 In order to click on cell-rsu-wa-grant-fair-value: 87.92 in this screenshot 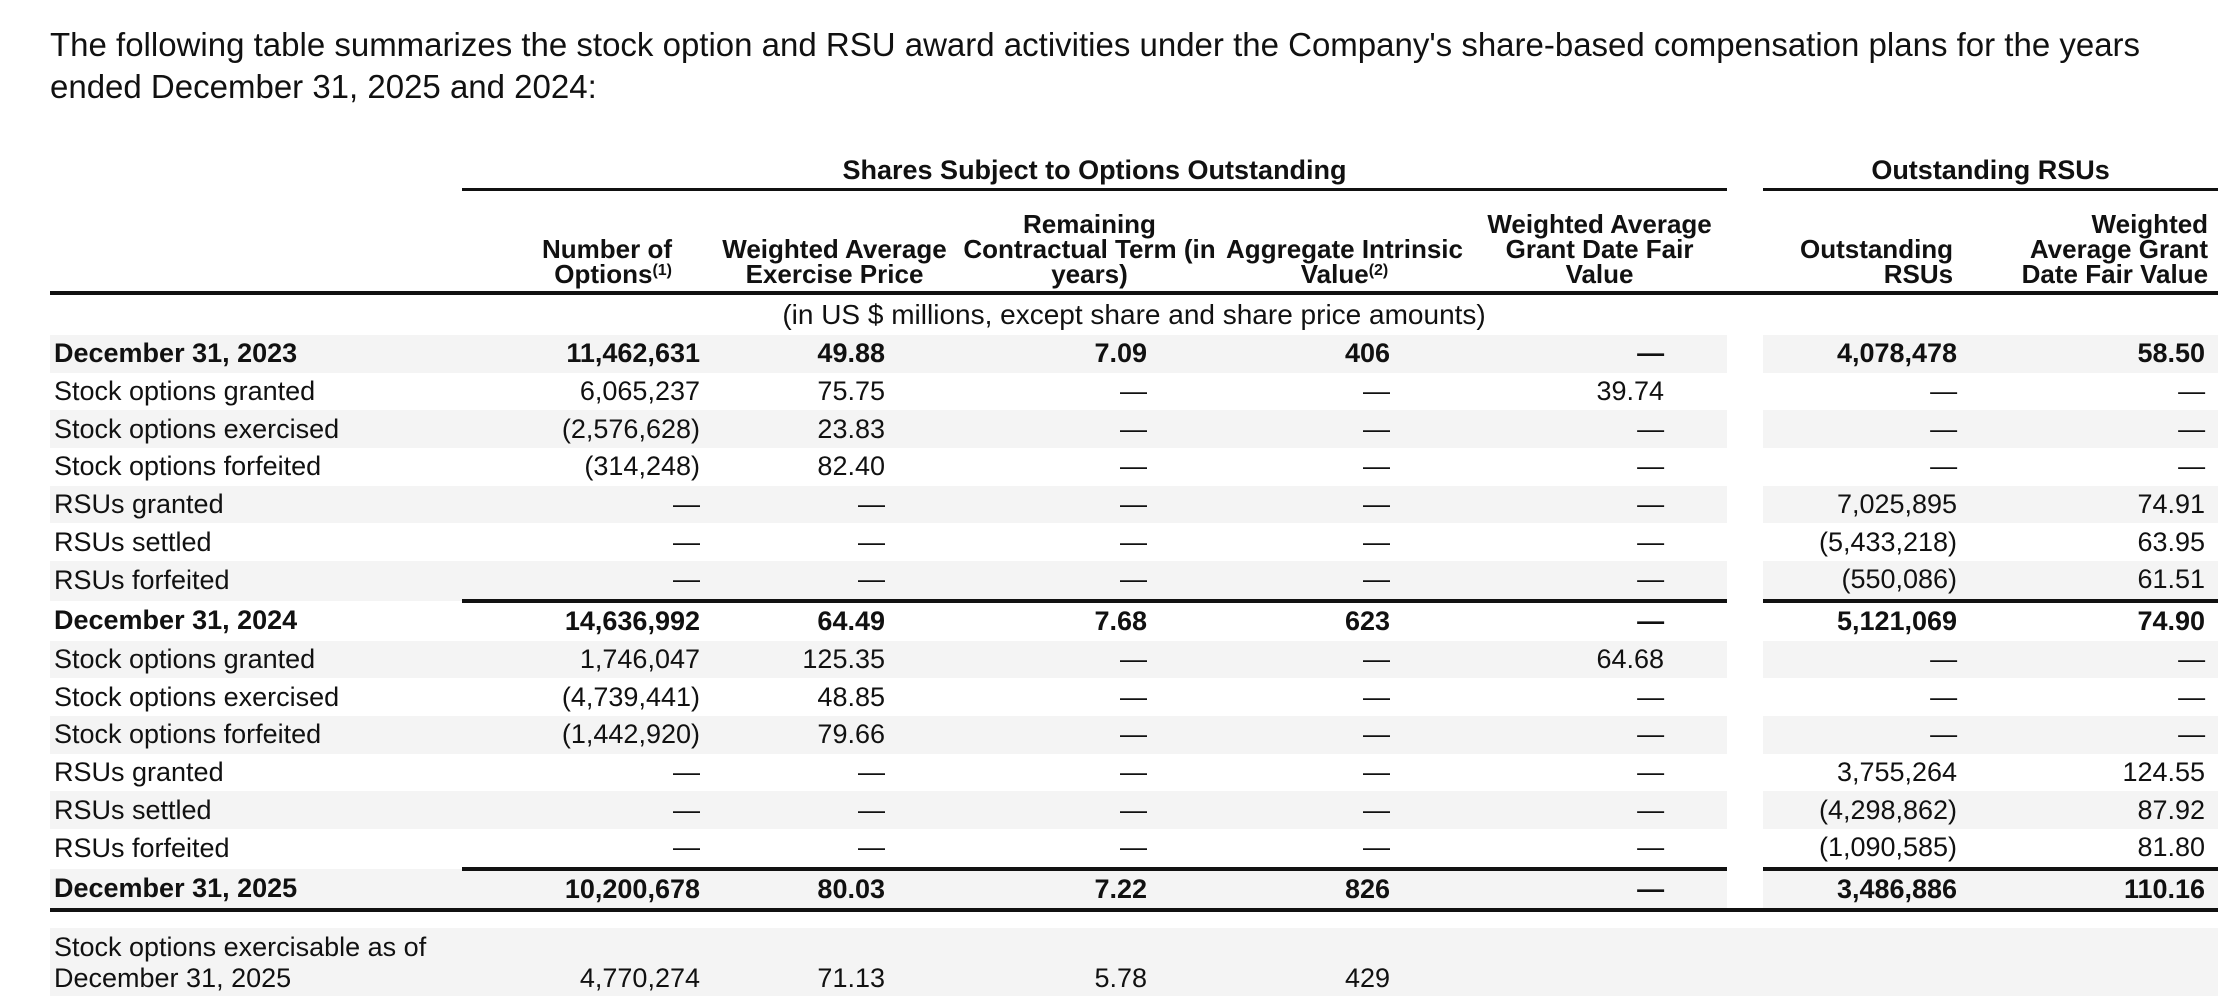, I will do `click(2106, 810)`.